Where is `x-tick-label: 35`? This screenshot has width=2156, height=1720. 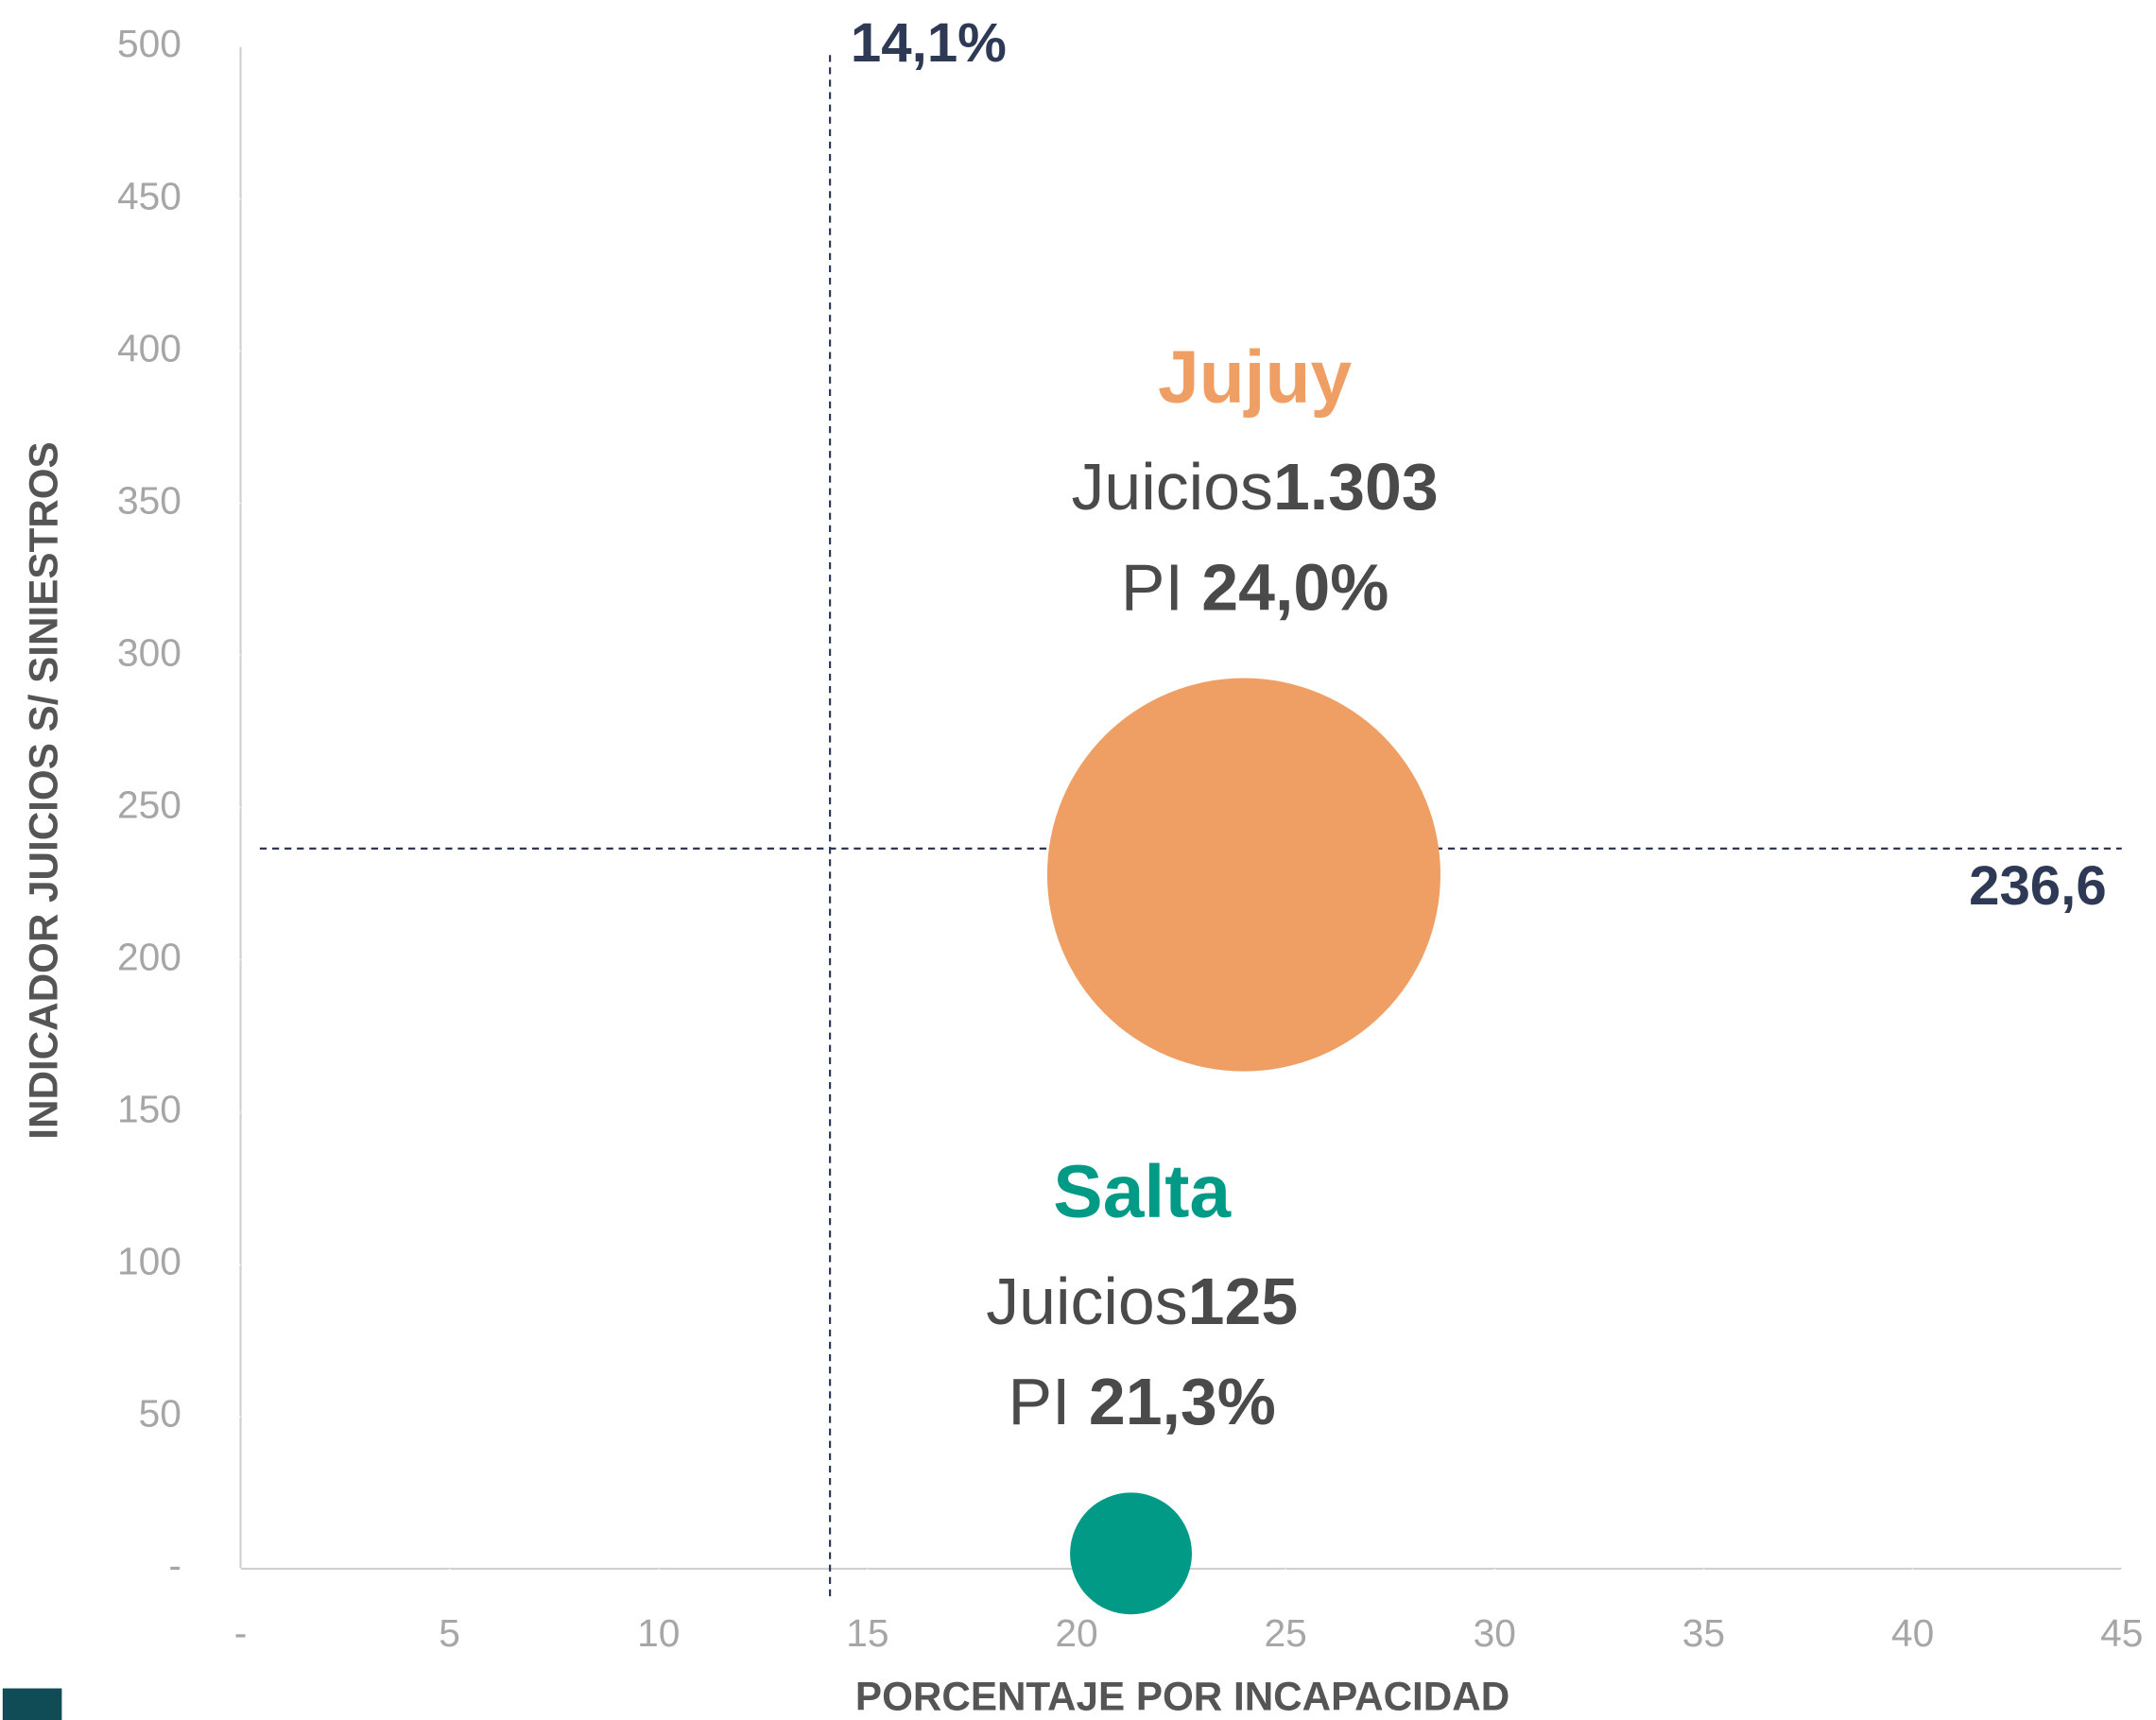
x-tick-label: 35 is located at coordinates (1704, 1633).